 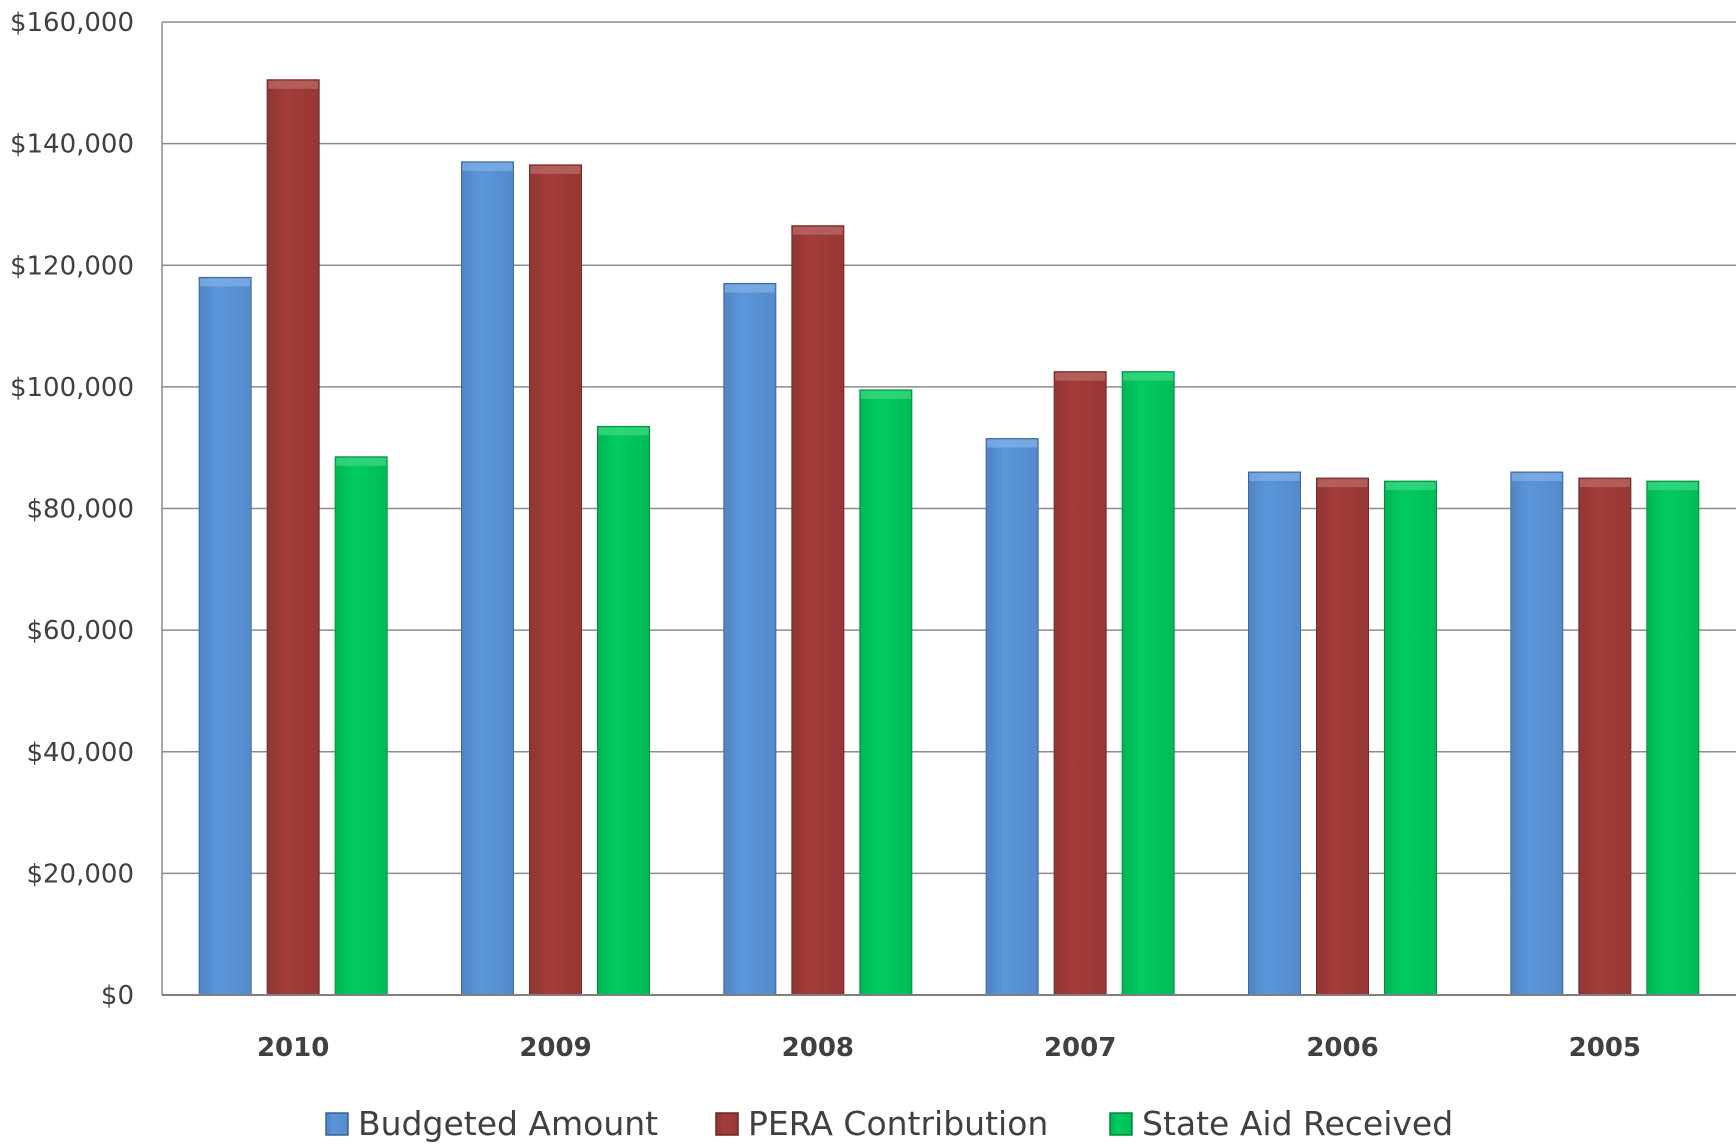 What do you see at coordinates (80, 753) in the screenshot?
I see `y-tick-label: $40,000` at bounding box center [80, 753].